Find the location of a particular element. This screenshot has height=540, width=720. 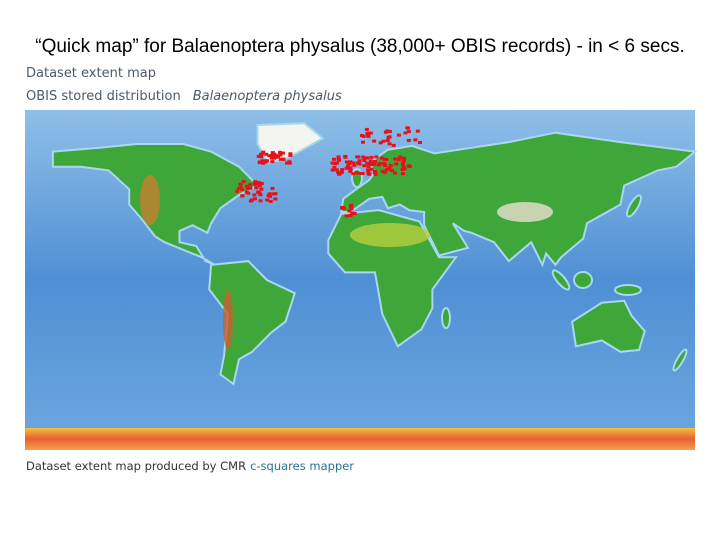

mapper-link: c-squares mapper is located at coordinates (302, 466).